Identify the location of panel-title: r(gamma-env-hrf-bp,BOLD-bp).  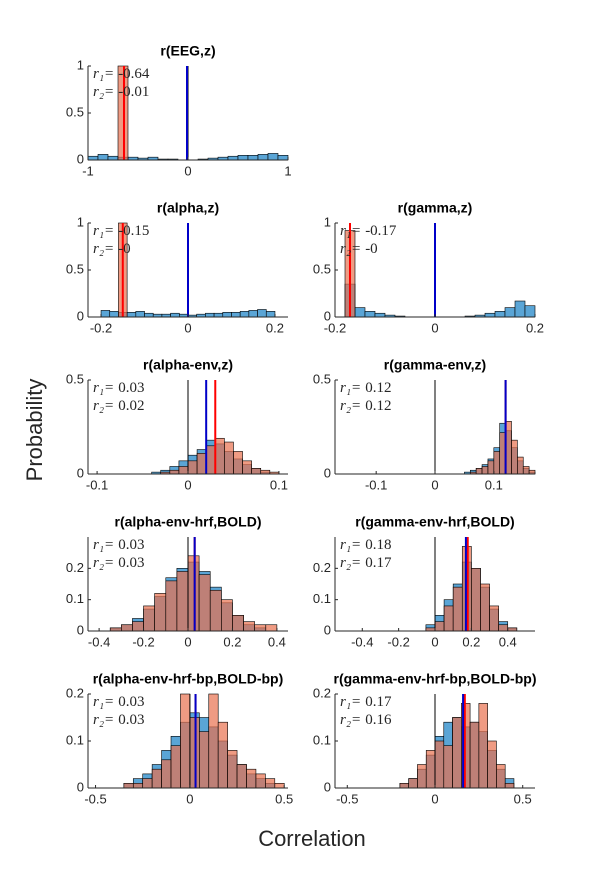
(435, 679).